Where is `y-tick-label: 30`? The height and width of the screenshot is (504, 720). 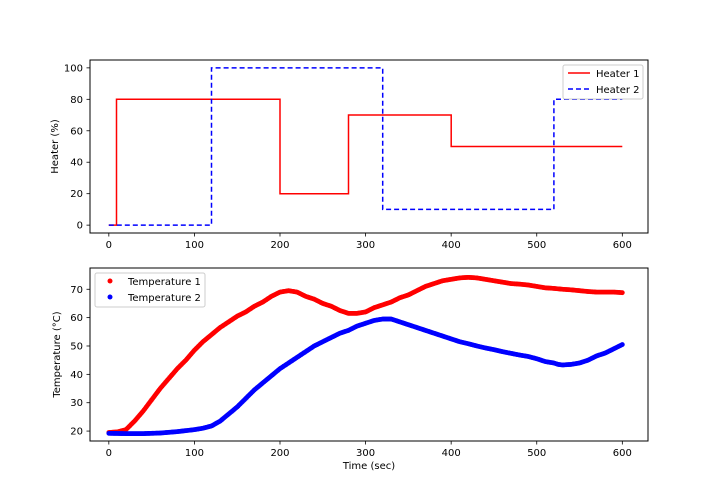 y-tick-label: 30 is located at coordinates (76, 403).